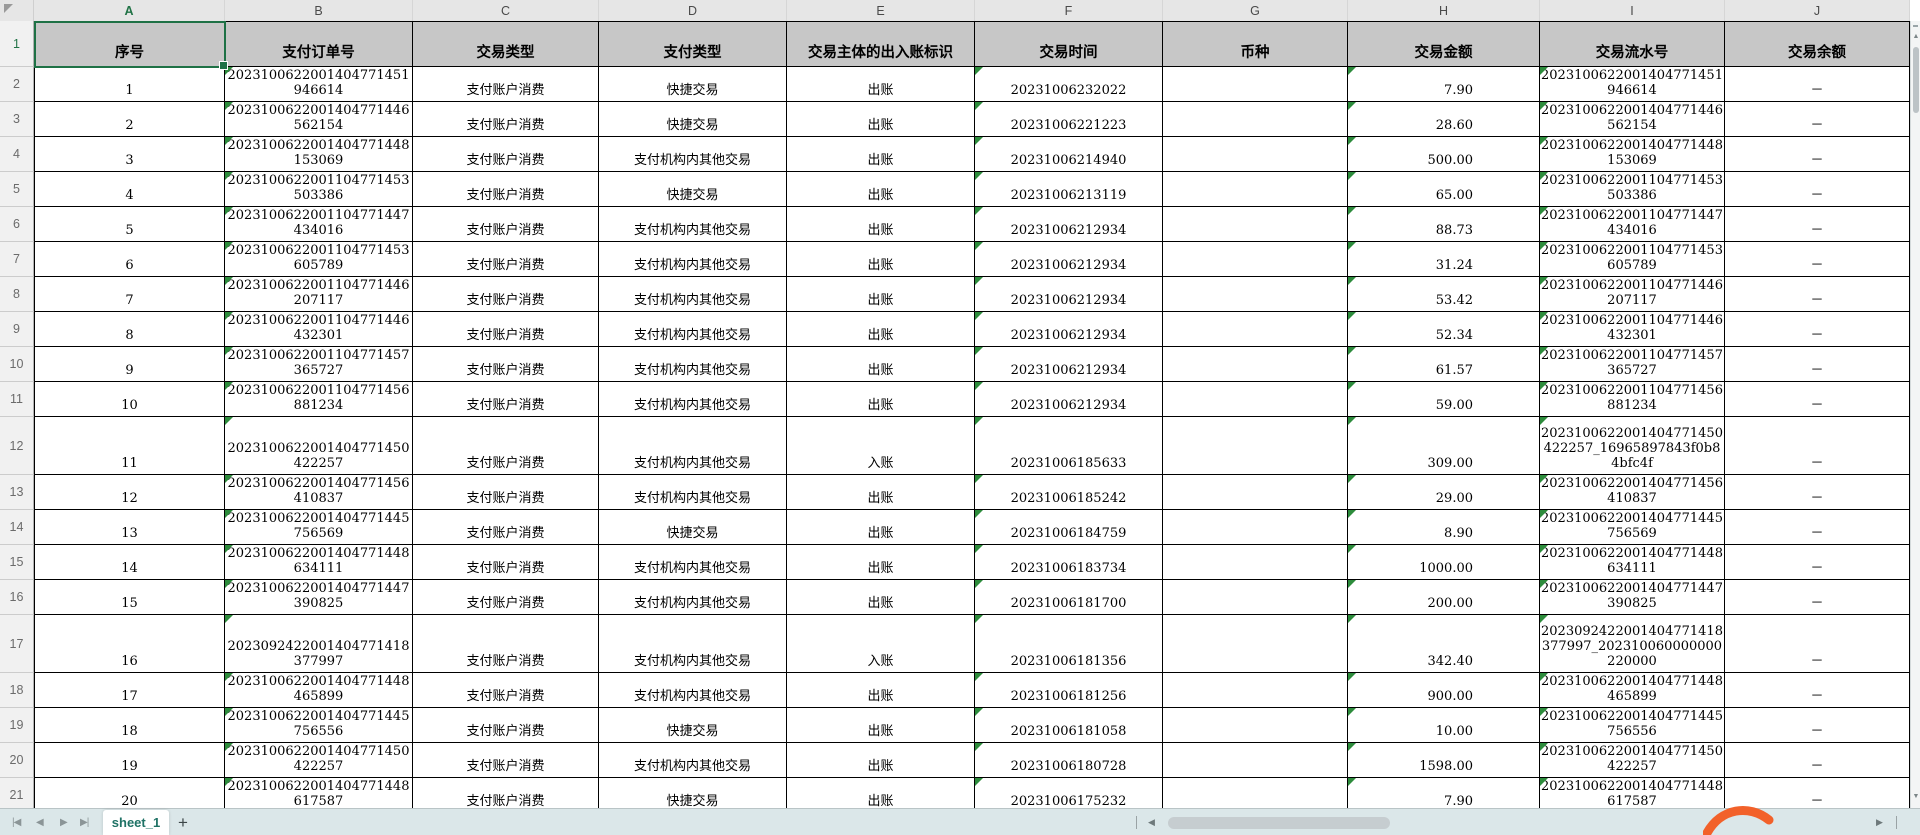 The width and height of the screenshot is (1920, 835). I want to click on cell-G2, so click(1255, 84).